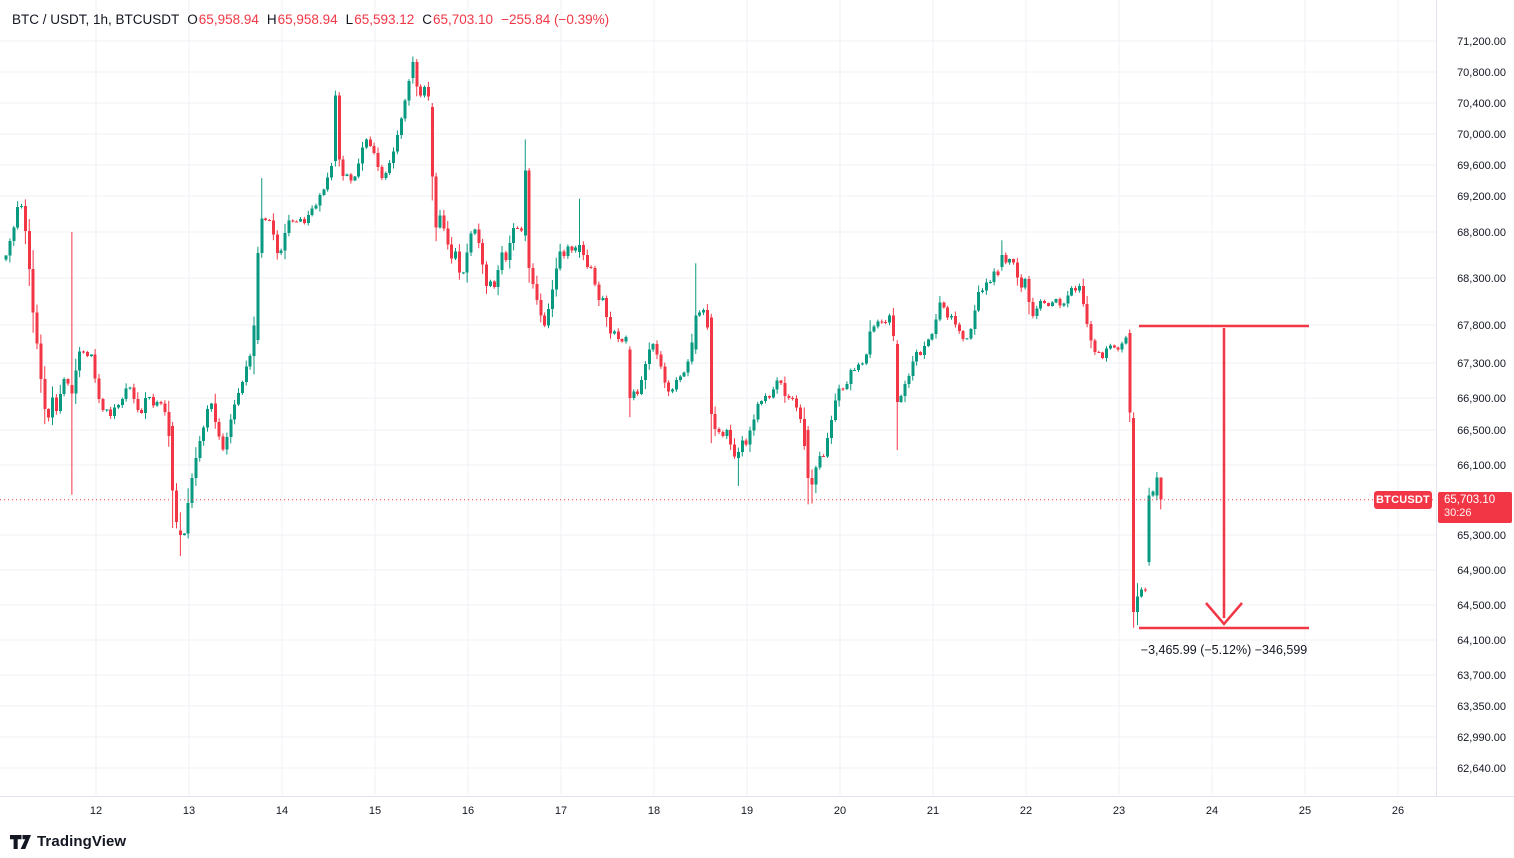 The height and width of the screenshot is (858, 1514). I want to click on symbol-title: BTC / USDT, 1h, BTCUSDT, so click(96, 19).